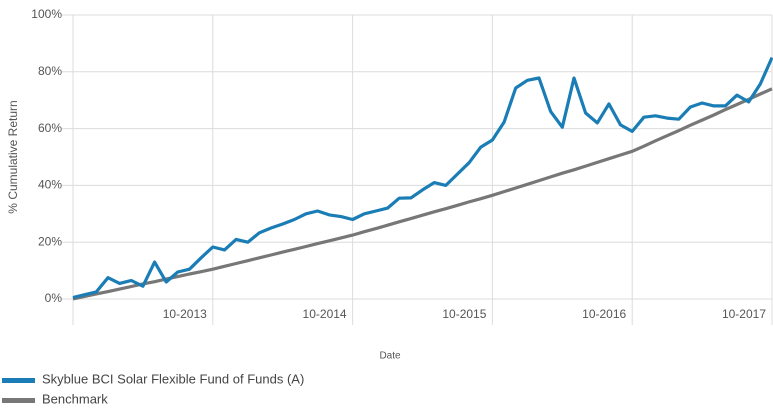  What do you see at coordinates (50, 241) in the screenshot?
I see `y-tick-label: 20%` at bounding box center [50, 241].